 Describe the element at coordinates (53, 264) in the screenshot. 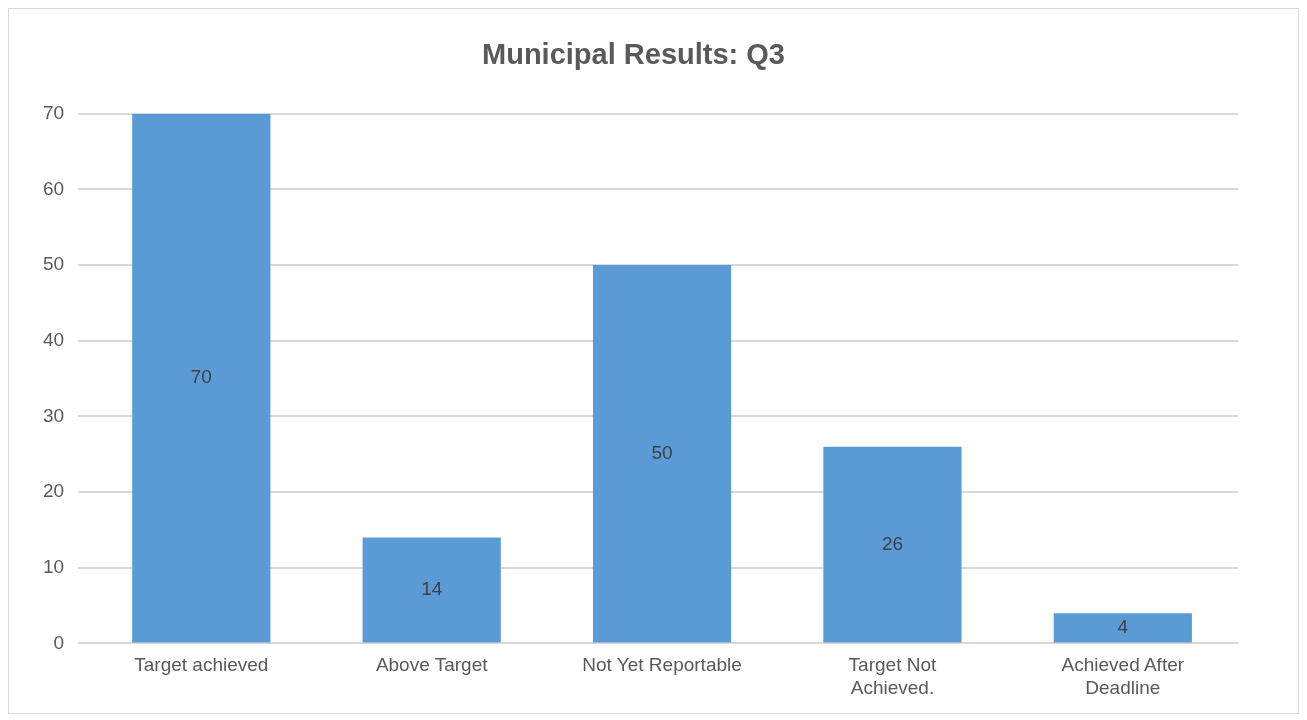

I see `y-tick-label: 50` at that location.